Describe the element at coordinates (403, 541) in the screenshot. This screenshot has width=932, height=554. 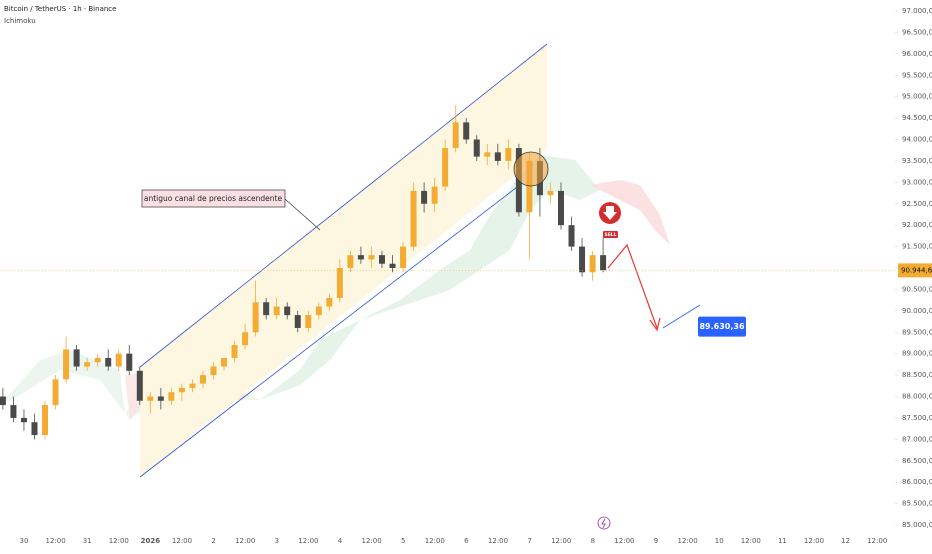
I see `x-tick-label: 5` at that location.